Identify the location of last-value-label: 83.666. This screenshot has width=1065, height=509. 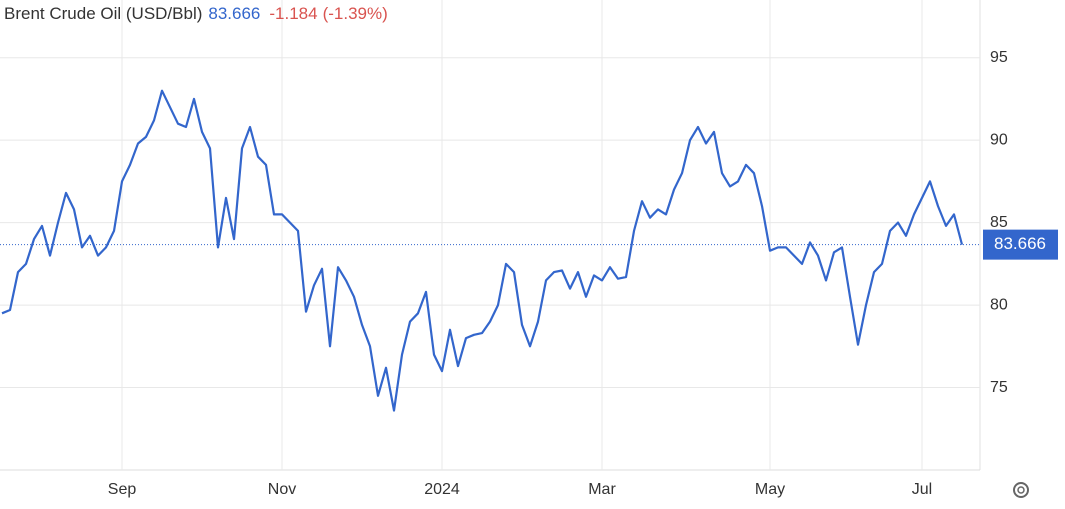
(1020, 243).